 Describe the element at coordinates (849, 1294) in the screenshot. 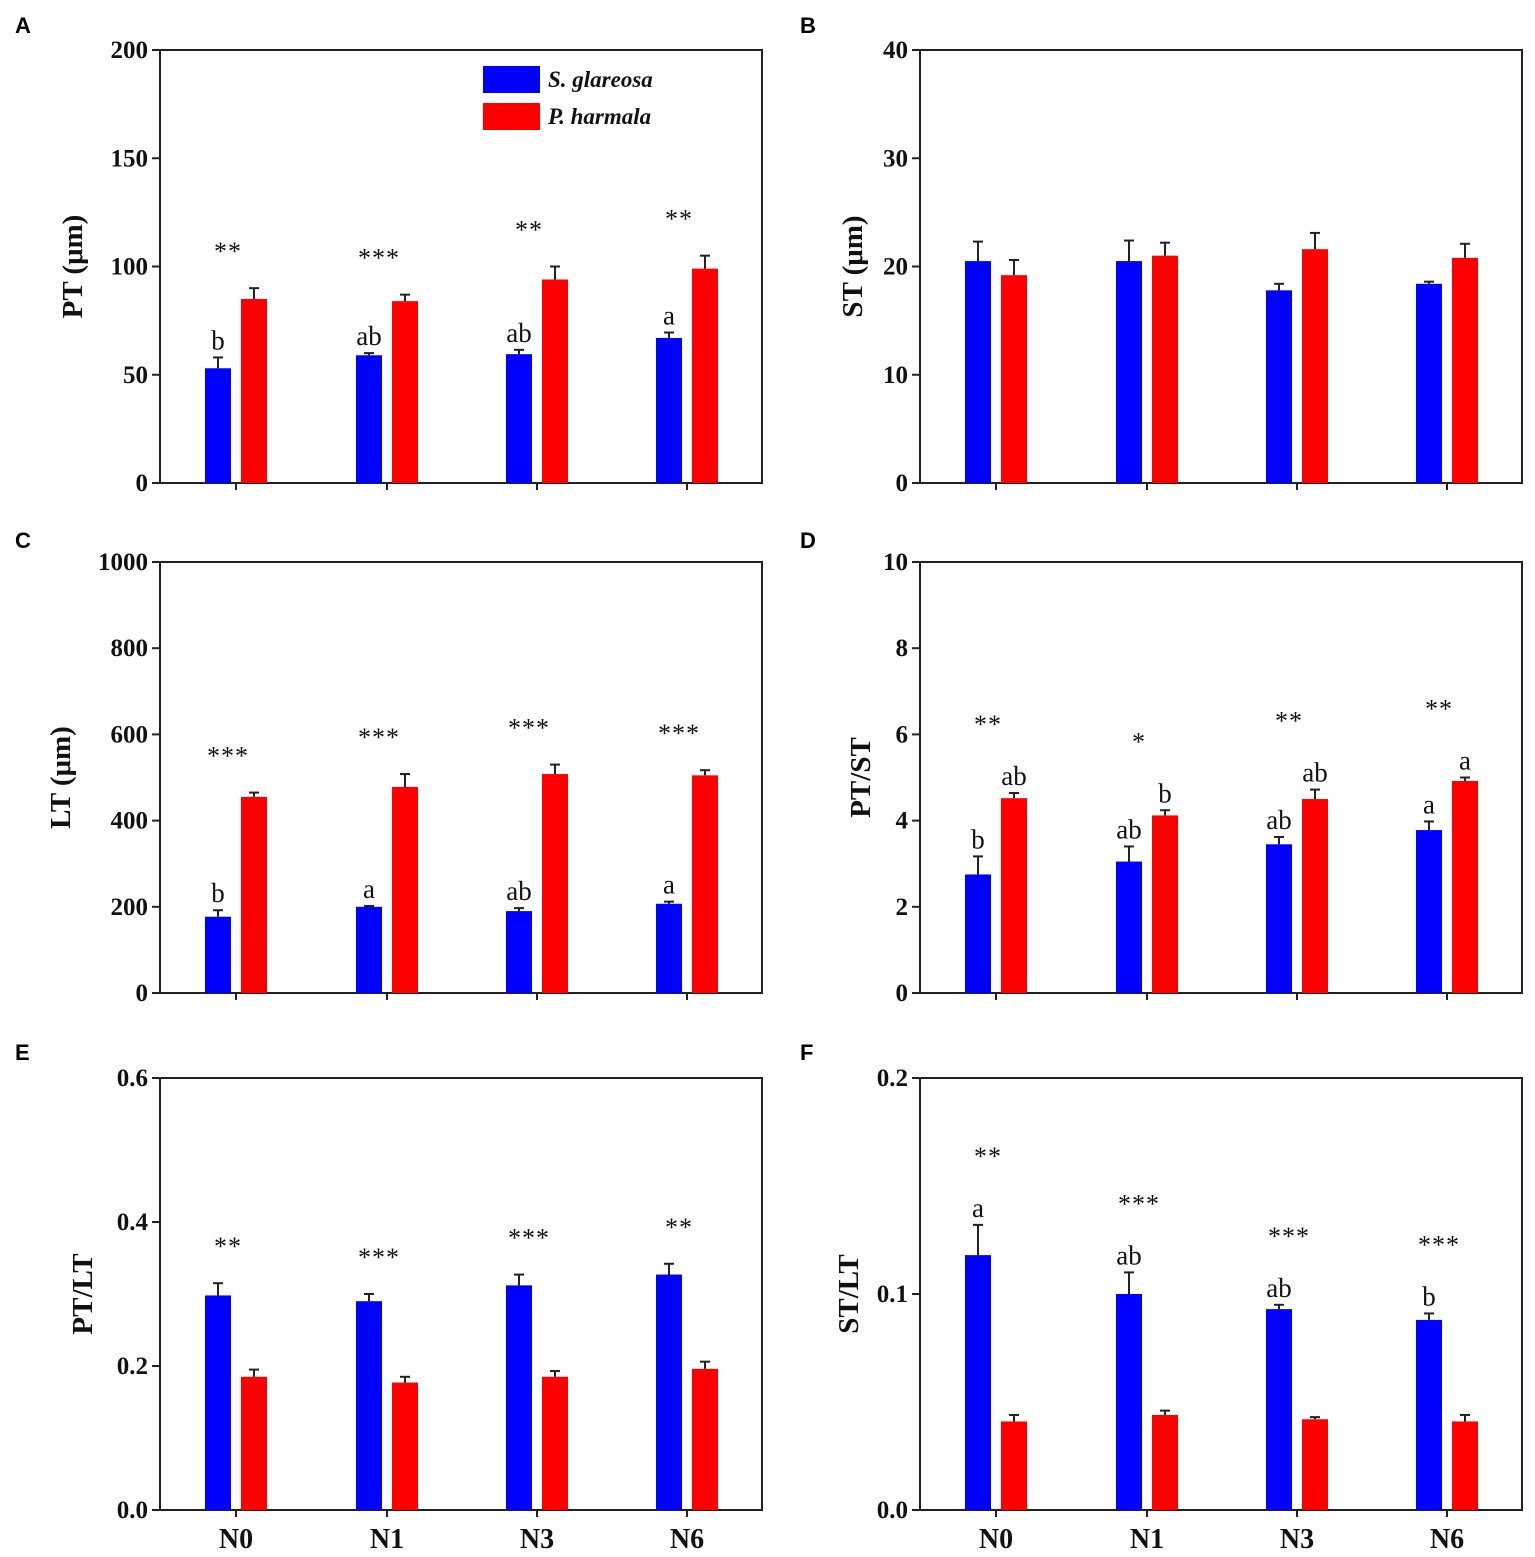

I see `y-axis-label: ST/LT` at that location.